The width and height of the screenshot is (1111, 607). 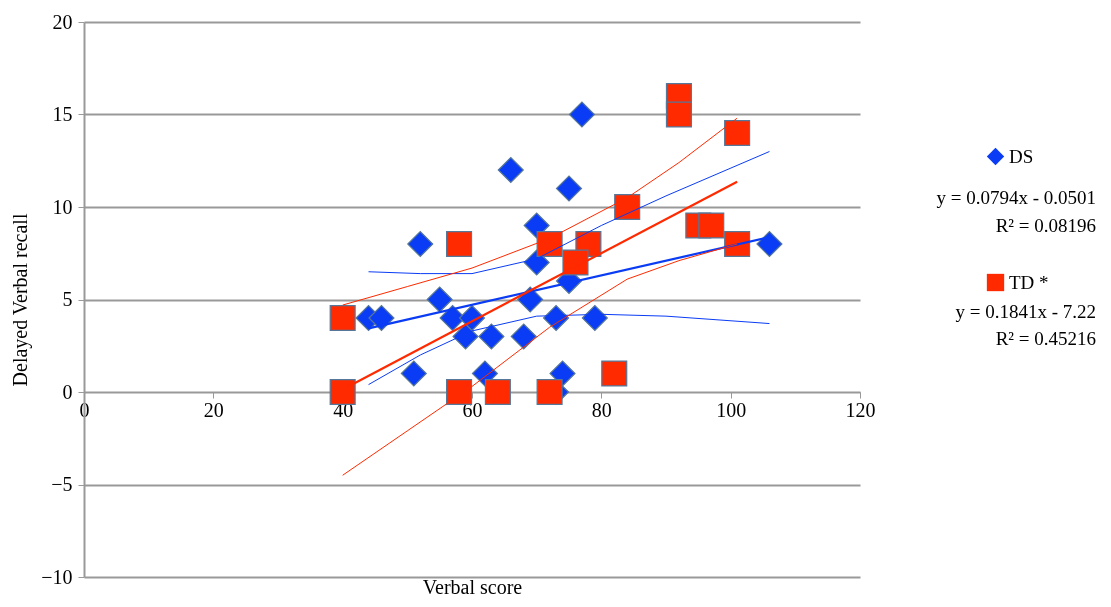 I want to click on y-tick-label: 20, so click(x=62, y=21).